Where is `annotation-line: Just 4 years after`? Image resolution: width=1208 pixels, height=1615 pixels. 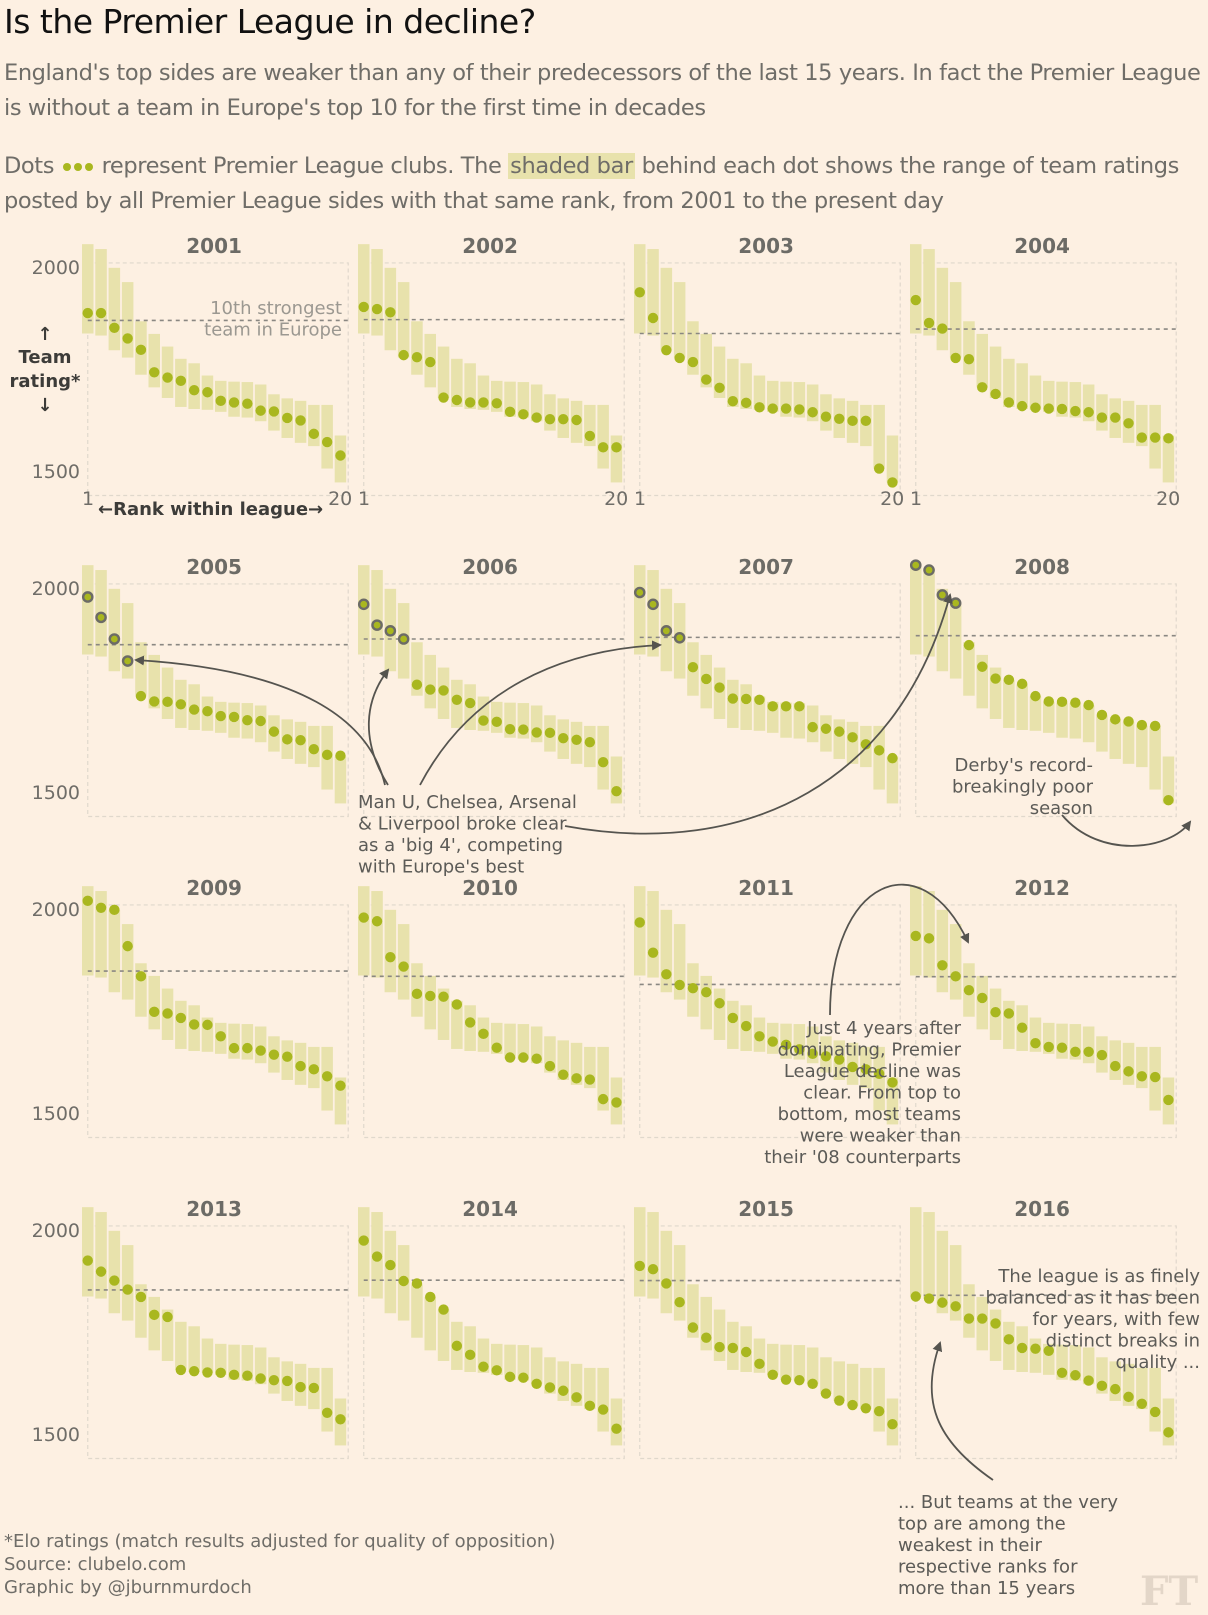
annotation-line: Just 4 years after is located at coordinates (883, 1028).